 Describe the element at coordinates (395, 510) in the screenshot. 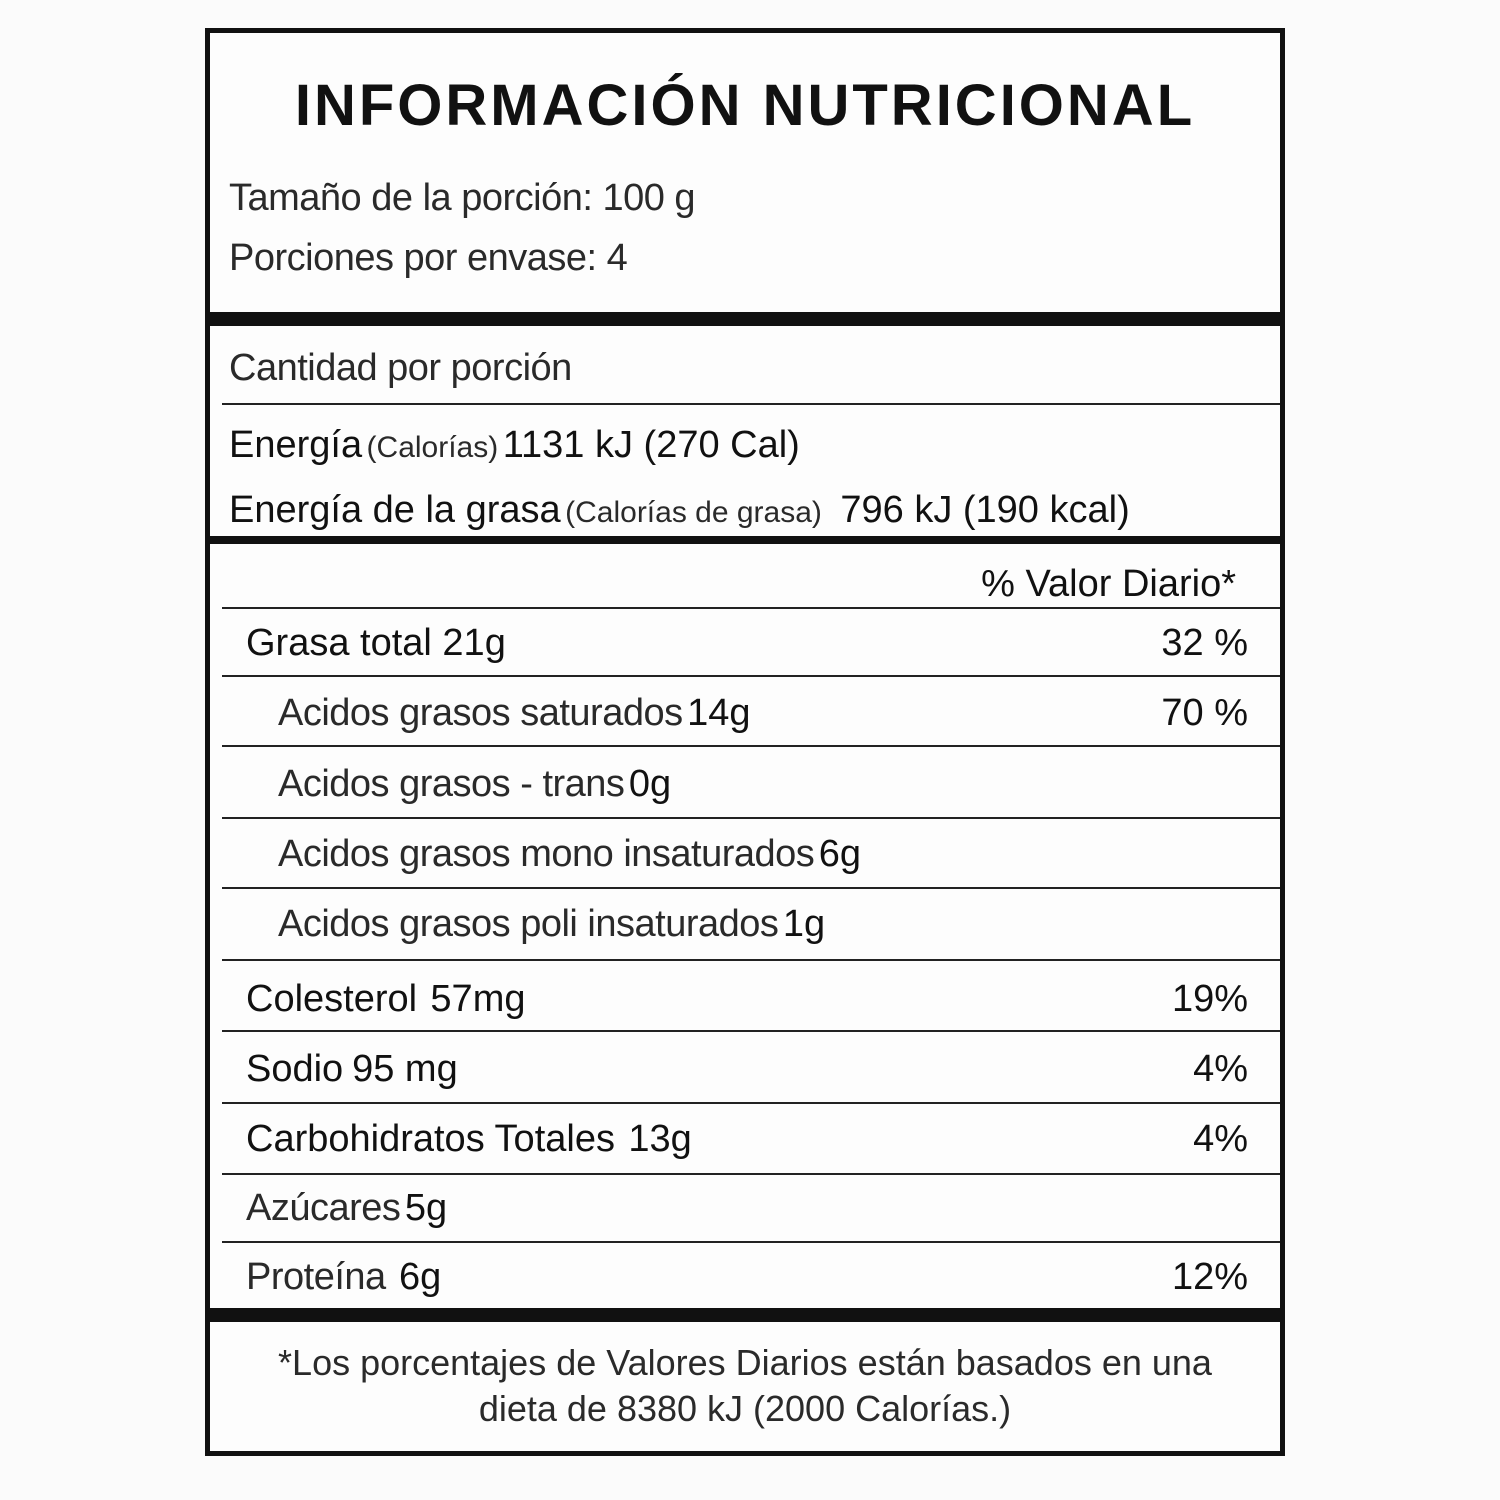

I see `fat-energy-label: Energía de la grasa` at that location.